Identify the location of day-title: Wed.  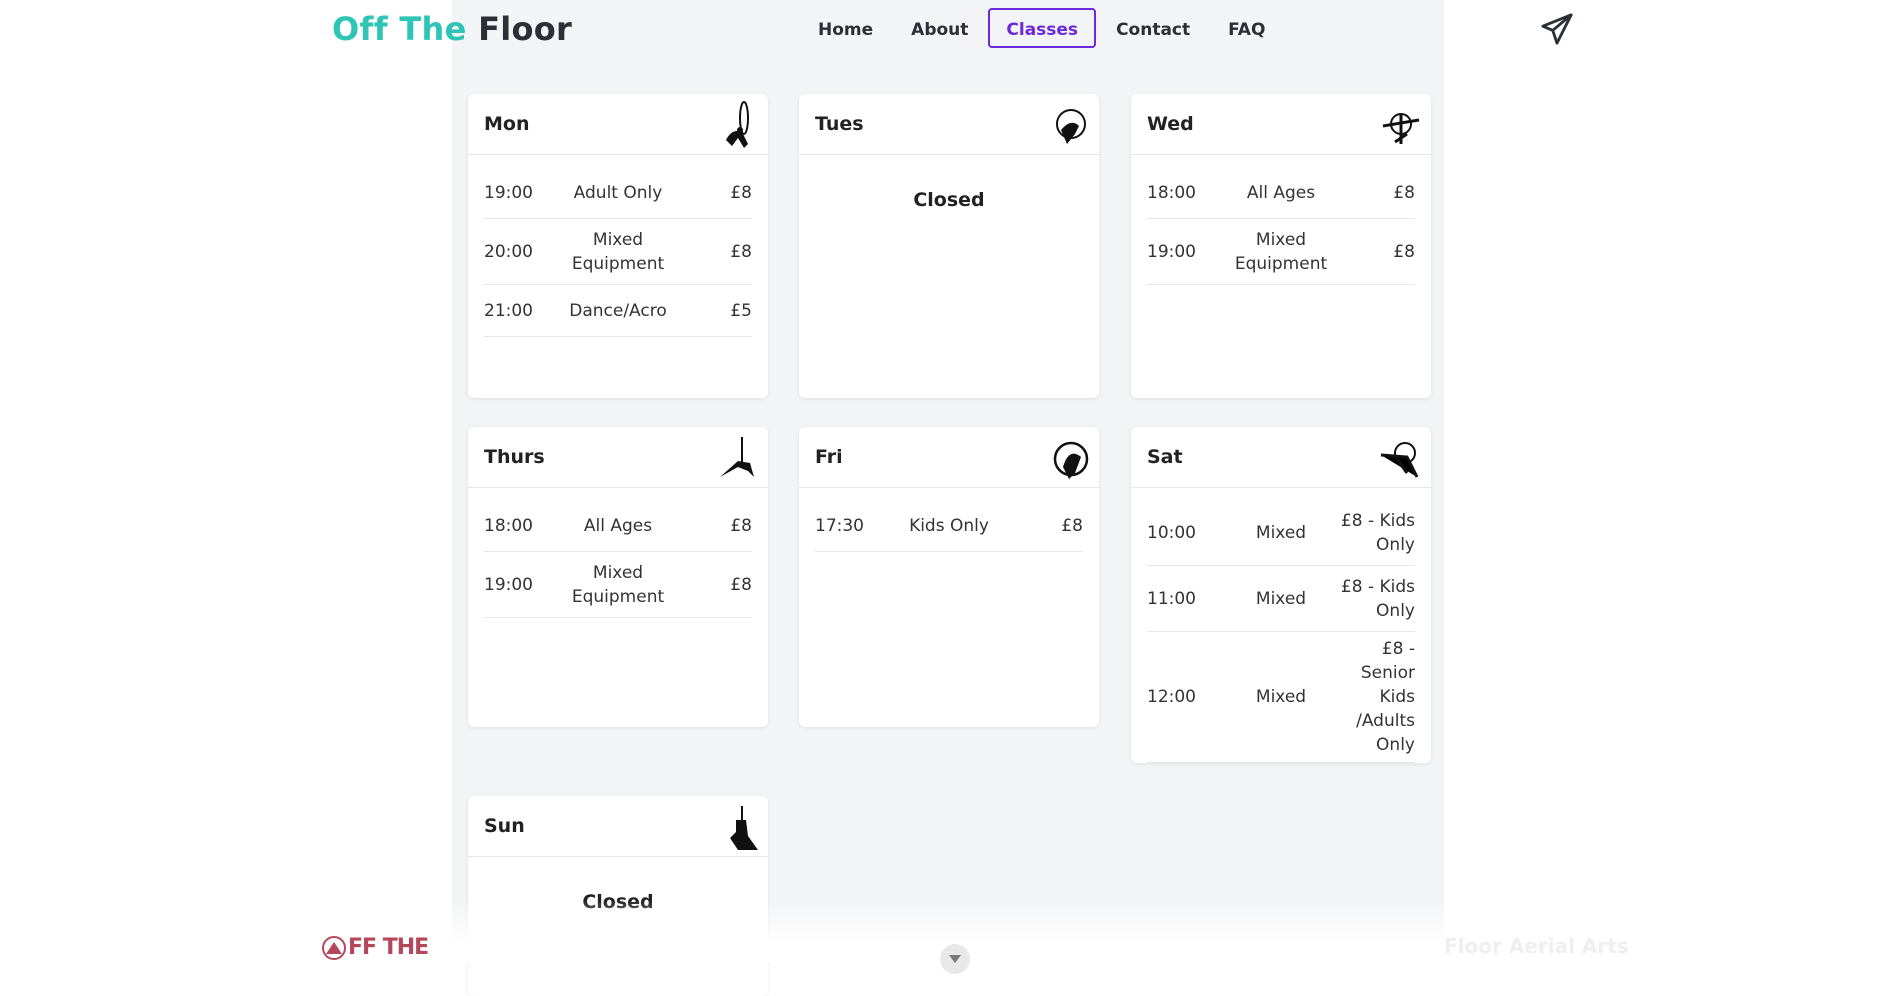
(1170, 124).